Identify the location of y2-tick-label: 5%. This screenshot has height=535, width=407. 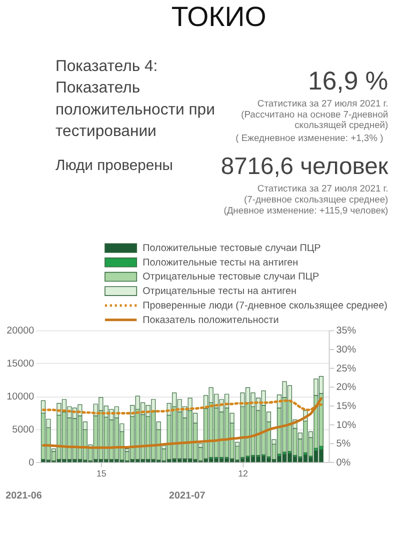
(343, 444).